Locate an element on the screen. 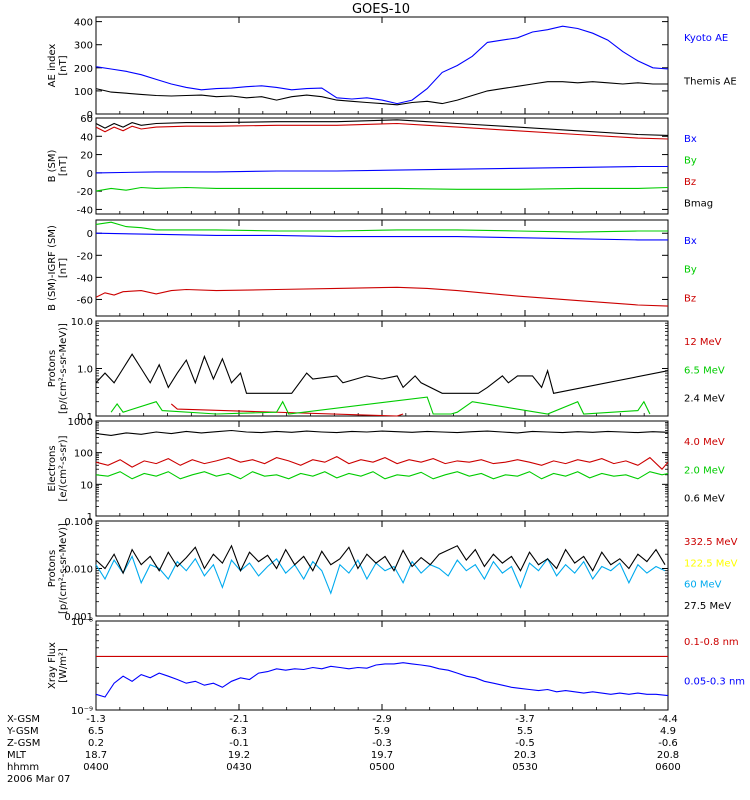 The image size is (750, 800). orbit-value: 0.2 is located at coordinates (96, 743).